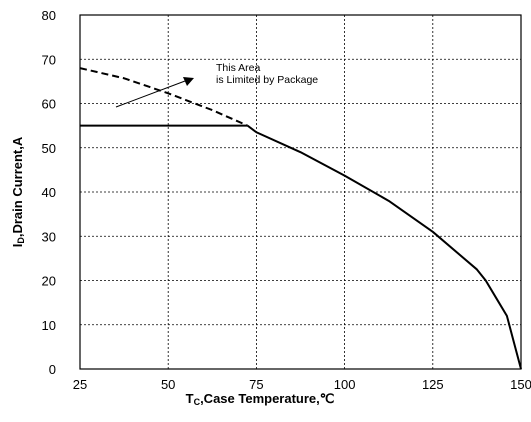 Image resolution: width=531 pixels, height=422 pixels. What do you see at coordinates (188, 81) in the screenshot?
I see `annotation-arrowhead` at bounding box center [188, 81].